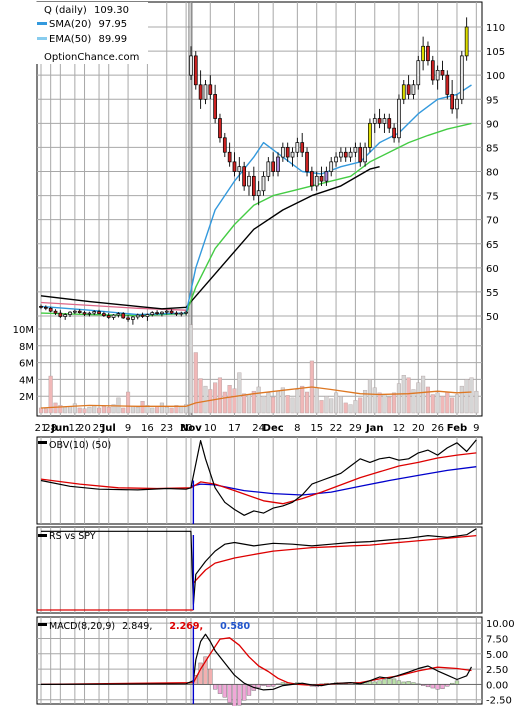  Describe the element at coordinates (210, 428) in the screenshot. I see `x-tick-10: 10` at that location.